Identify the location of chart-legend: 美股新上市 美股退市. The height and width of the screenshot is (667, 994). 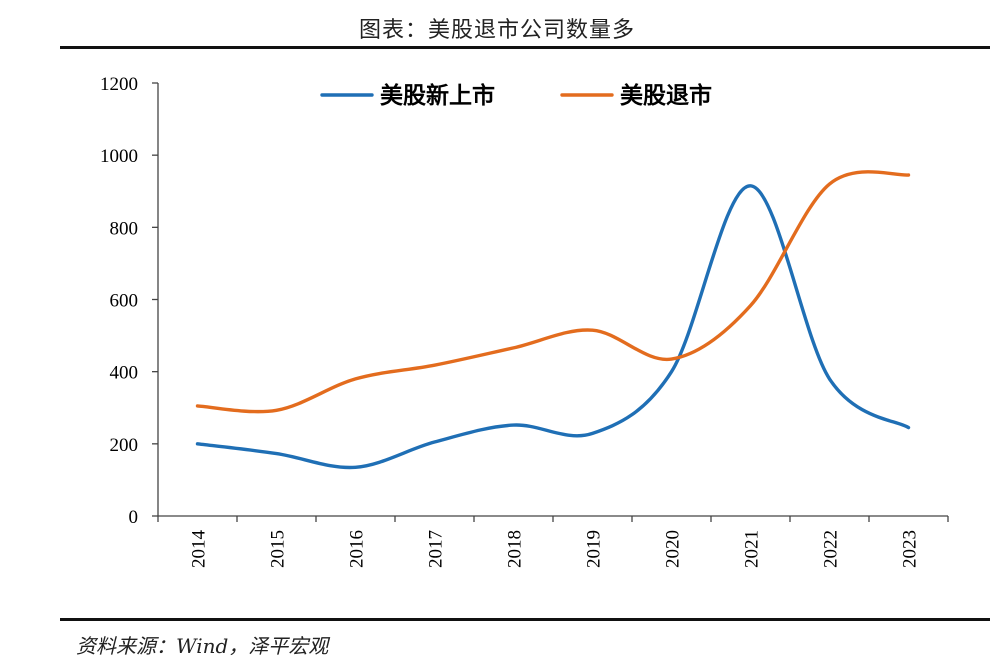
(516, 95).